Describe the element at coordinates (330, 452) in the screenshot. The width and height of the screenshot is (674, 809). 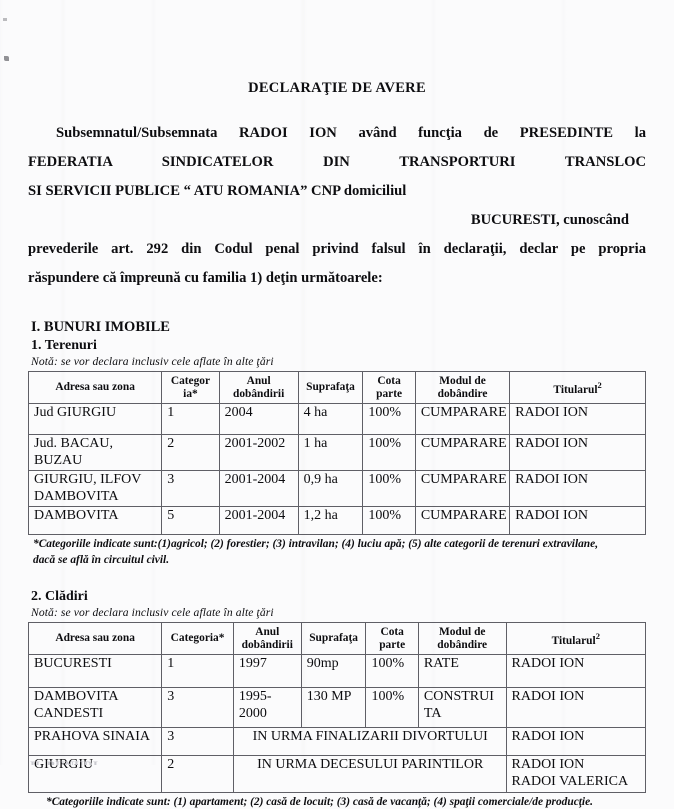
I see `cell-suprafata: 1 ha` at that location.